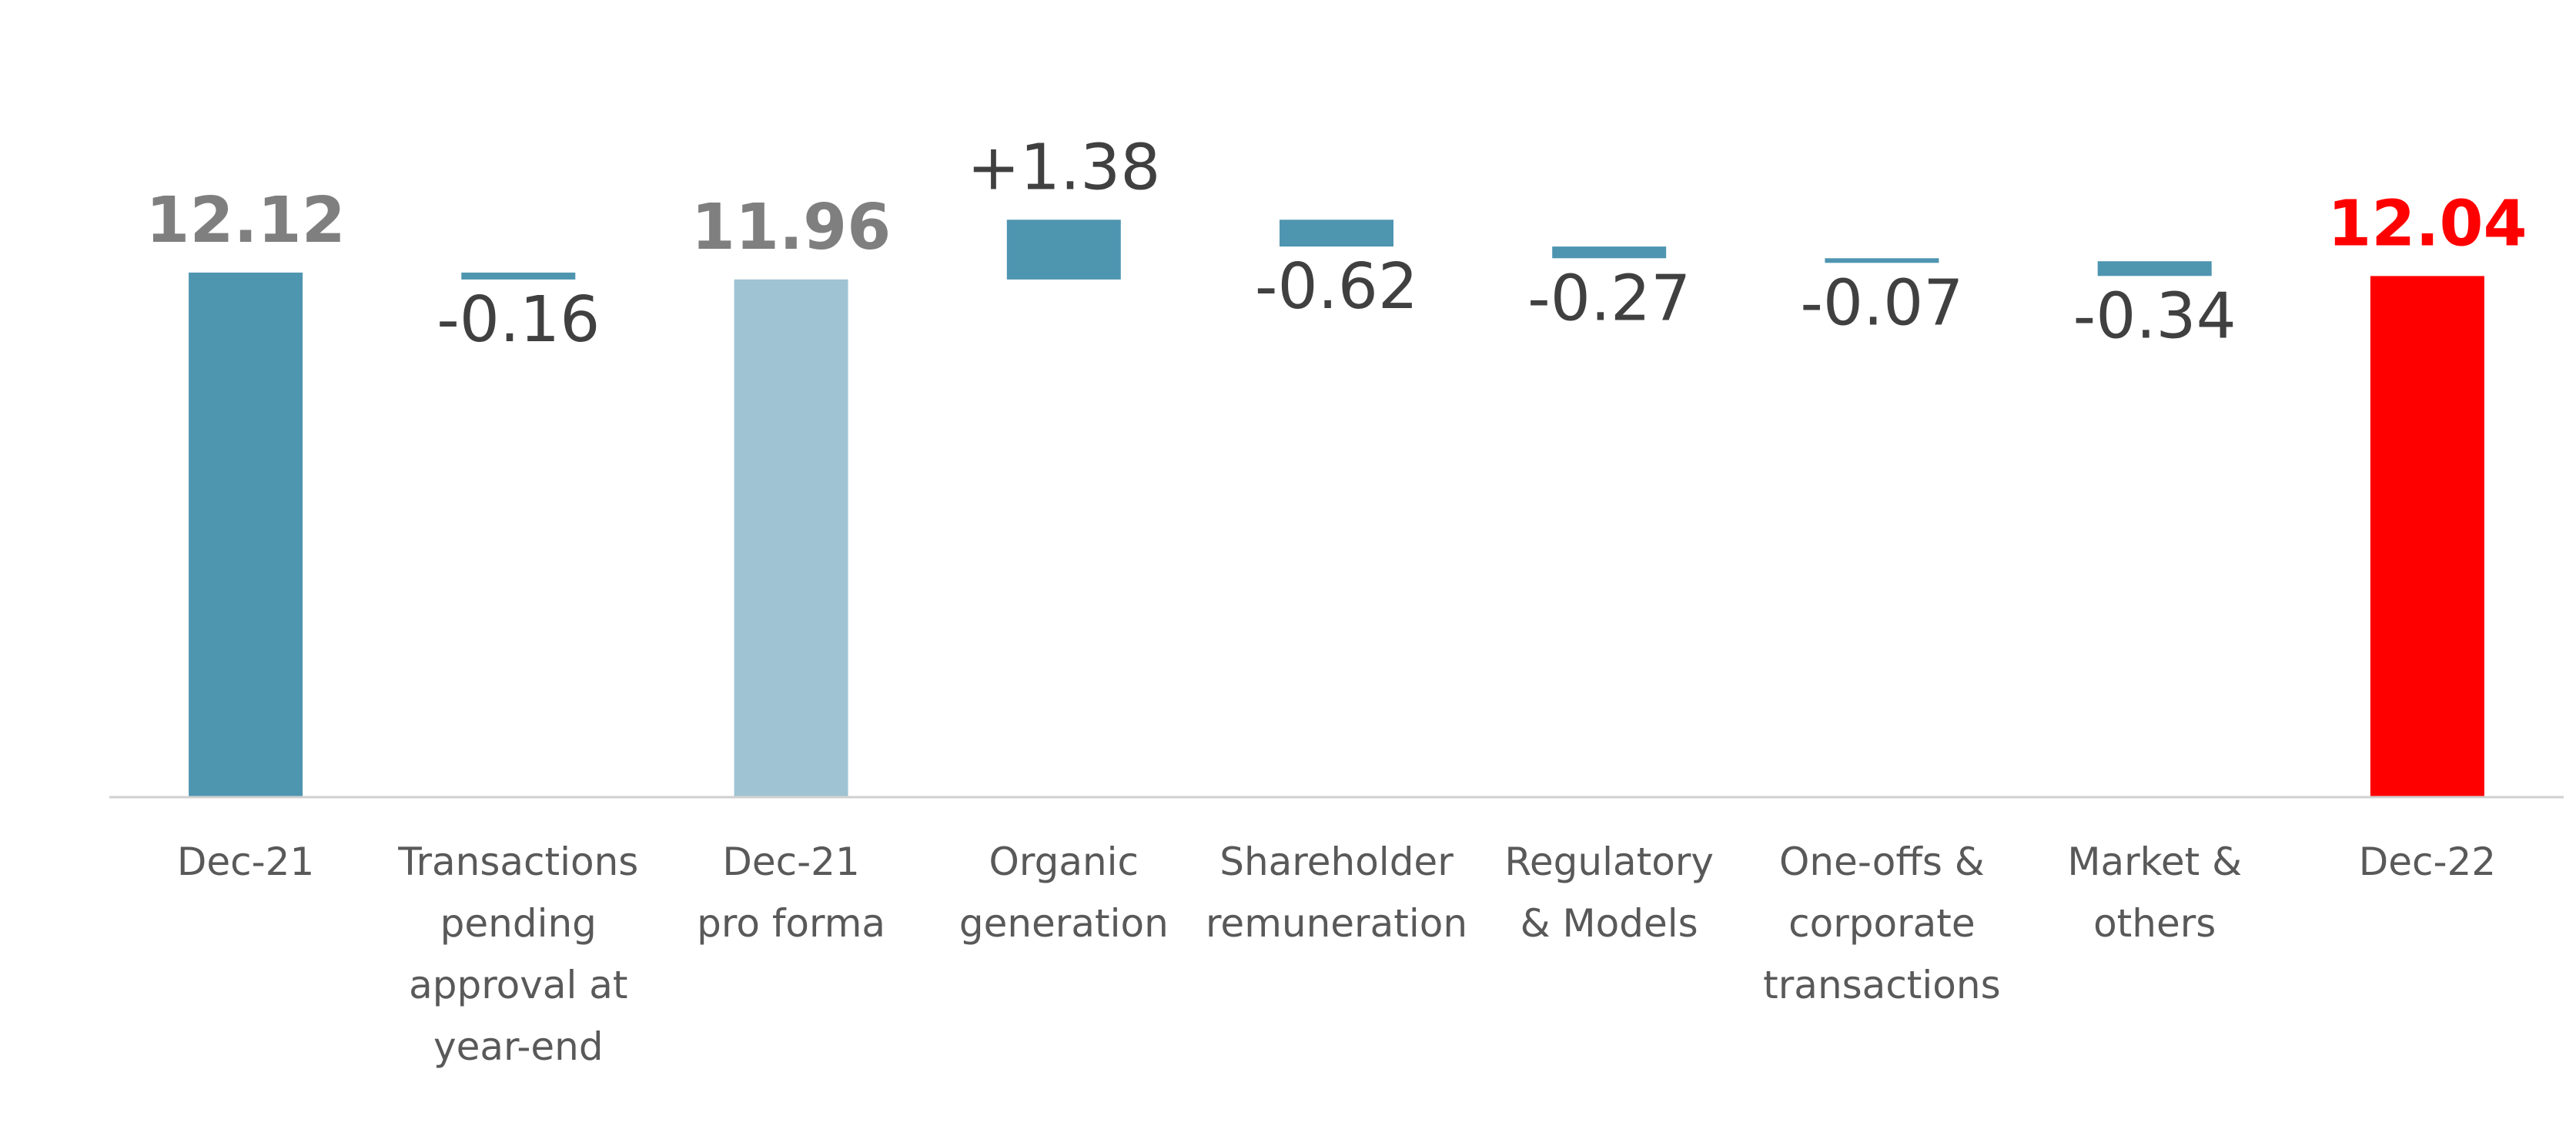 This screenshot has width=2576, height=1126. Describe the element at coordinates (1609, 862) in the screenshot. I see `category-label-line: Regulatory` at that location.